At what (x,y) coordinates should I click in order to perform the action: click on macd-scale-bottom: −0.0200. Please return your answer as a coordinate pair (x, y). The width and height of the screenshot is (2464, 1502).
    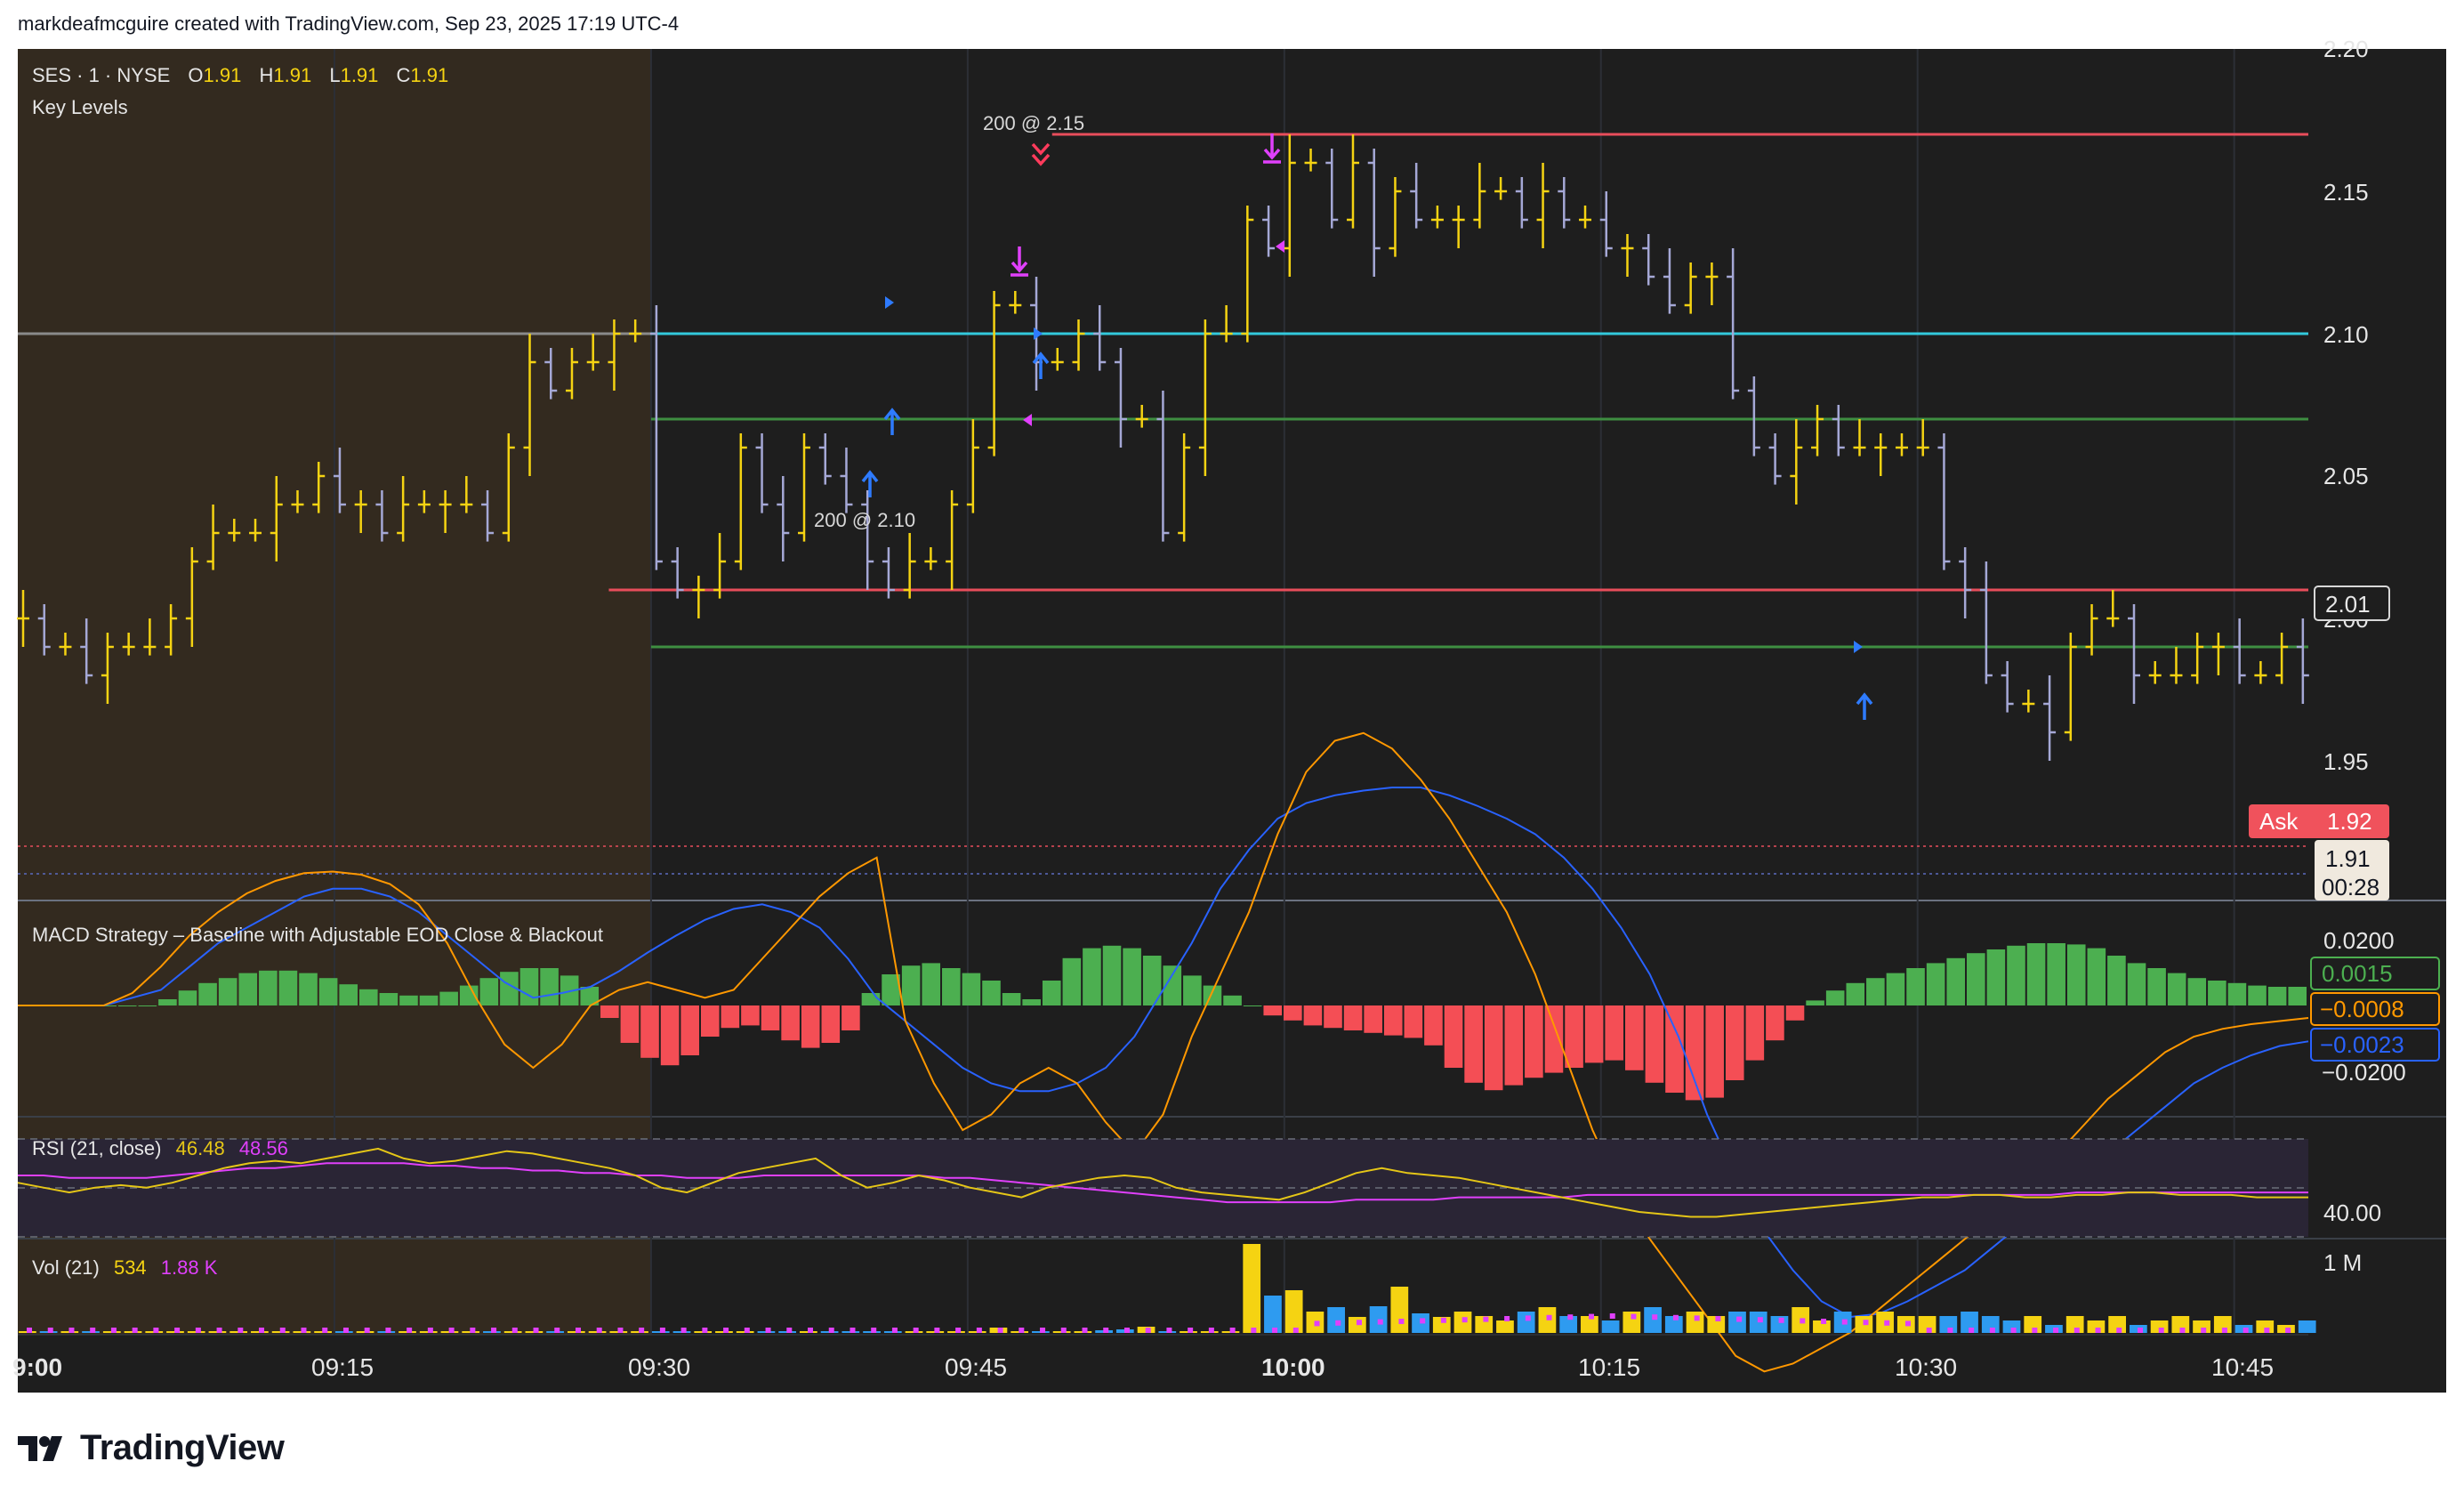
    Looking at the image, I should click on (2364, 1072).